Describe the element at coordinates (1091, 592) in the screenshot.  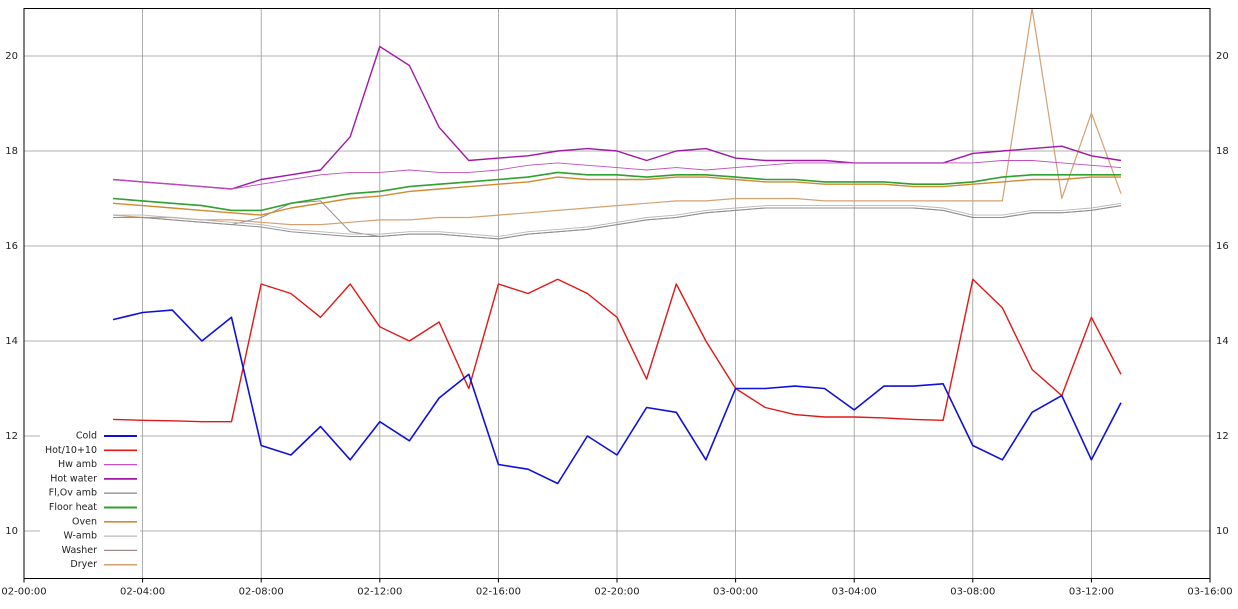
I see `x-tick-label: 03-12:00` at that location.